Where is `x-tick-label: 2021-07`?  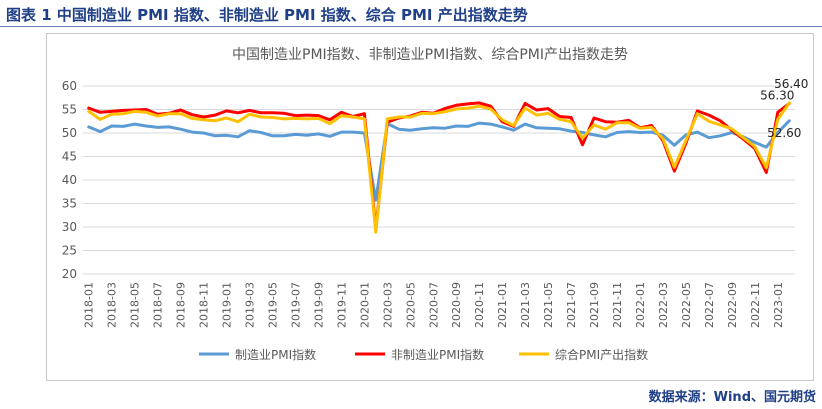
x-tick-label: 2021-07 is located at coordinates (571, 305).